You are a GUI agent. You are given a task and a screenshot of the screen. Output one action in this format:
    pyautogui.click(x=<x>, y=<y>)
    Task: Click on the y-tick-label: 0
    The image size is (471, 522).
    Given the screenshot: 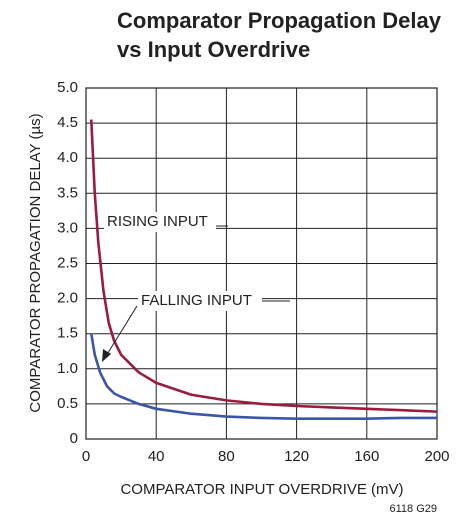 What is the action you would take?
    pyautogui.click(x=74, y=438)
    